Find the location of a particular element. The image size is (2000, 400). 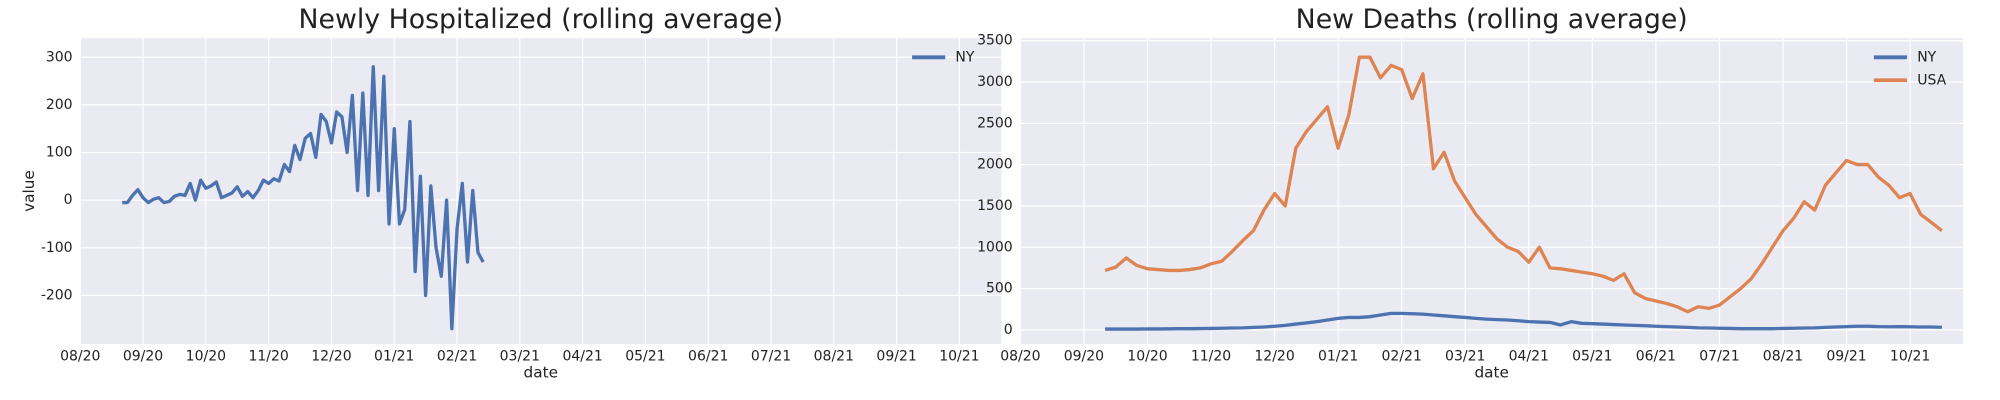

y-tick-label: 2000 is located at coordinates (995, 165).